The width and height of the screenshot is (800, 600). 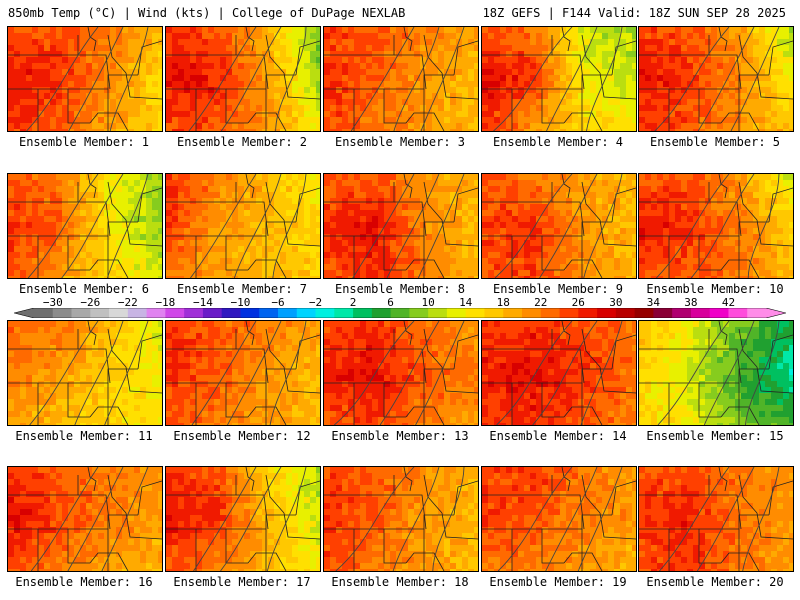 I want to click on colorbar-tick-label: −22, so click(x=127, y=302).